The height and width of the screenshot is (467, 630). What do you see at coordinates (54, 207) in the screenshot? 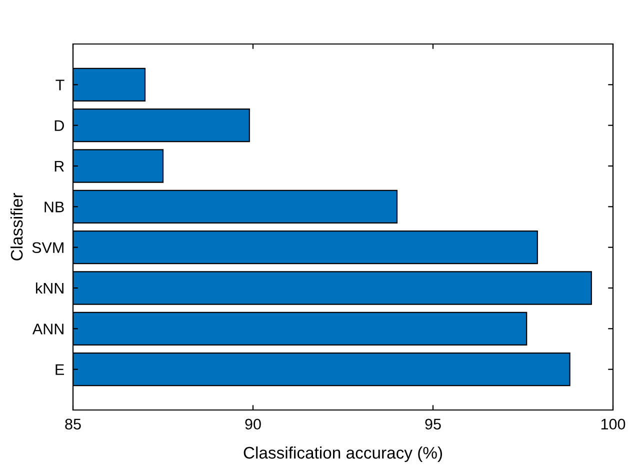
I see `y-tick-label: NB` at bounding box center [54, 207].